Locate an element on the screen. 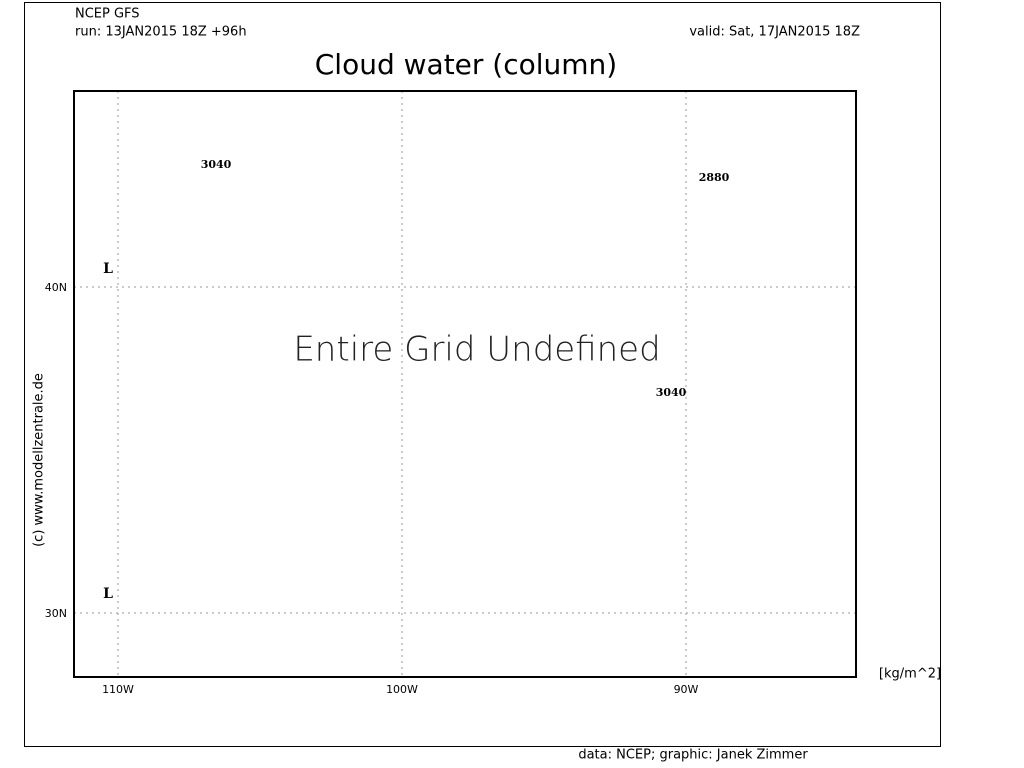  lon-label: 100W is located at coordinates (402, 689).